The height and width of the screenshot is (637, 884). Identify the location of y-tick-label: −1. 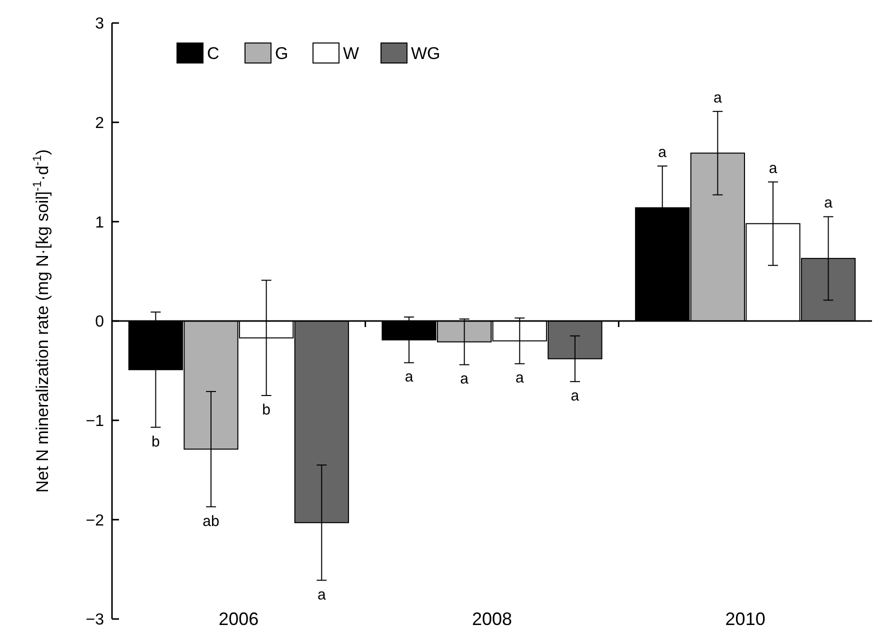
(95, 421).